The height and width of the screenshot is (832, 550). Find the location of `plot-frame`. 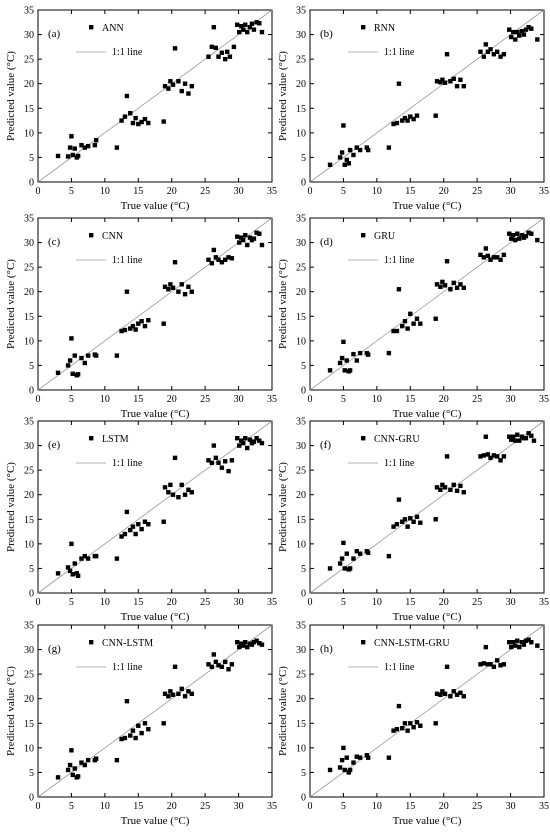

plot-frame is located at coordinates (155, 96).